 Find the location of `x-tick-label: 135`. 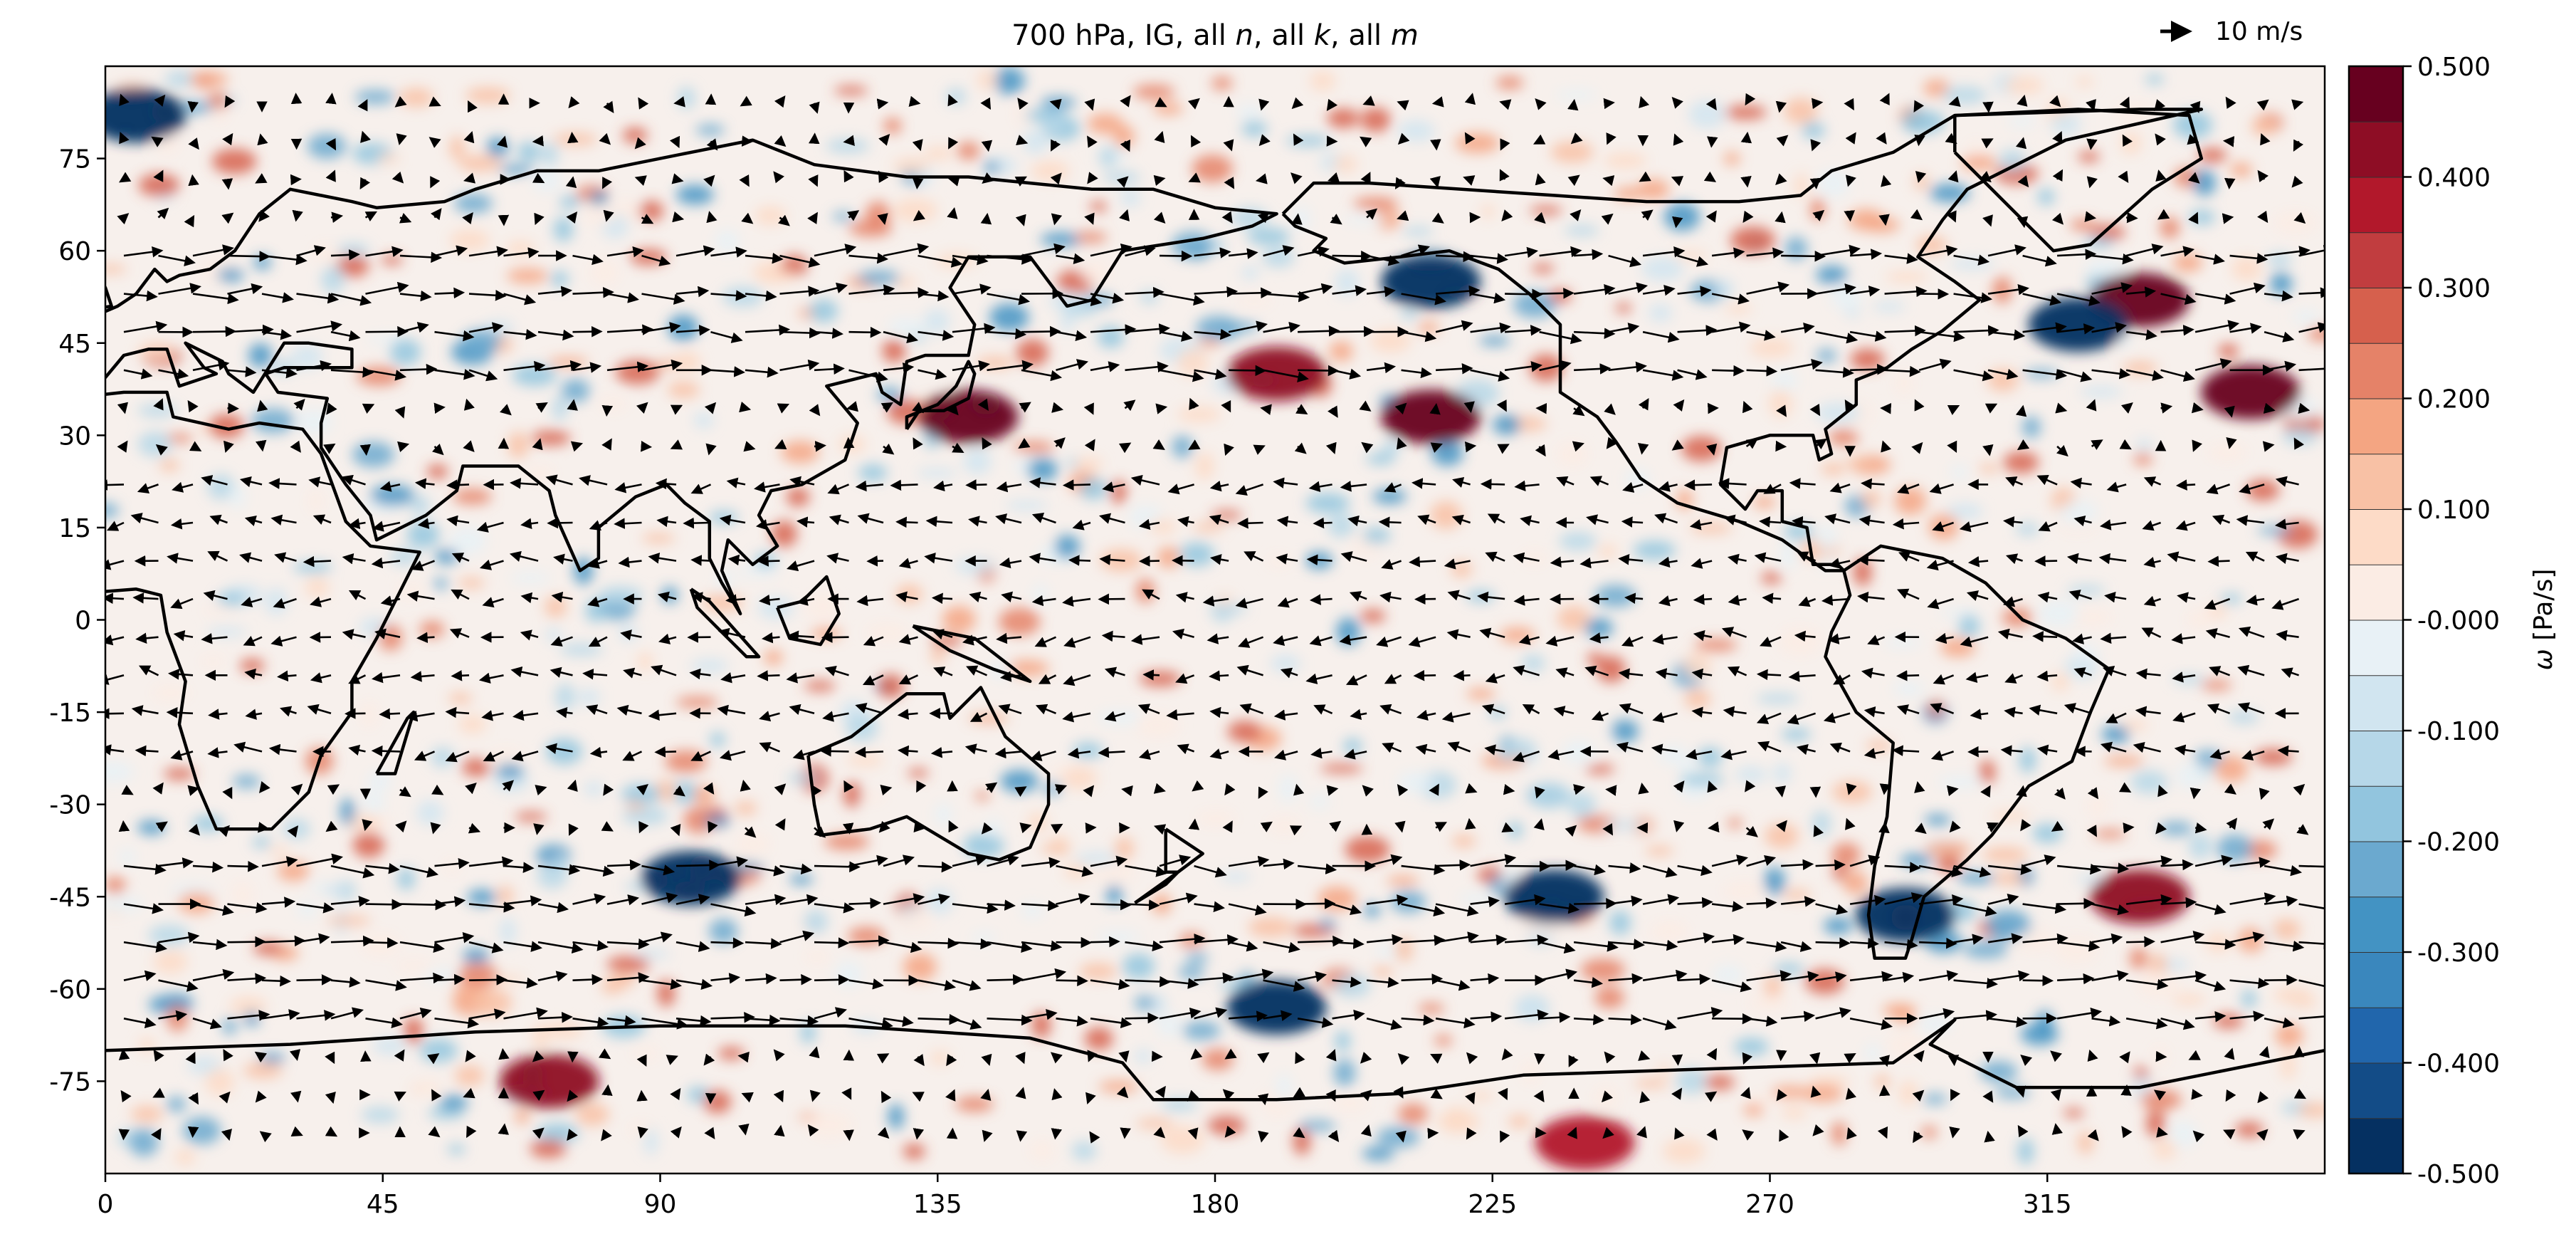

x-tick-label: 135 is located at coordinates (937, 1204).